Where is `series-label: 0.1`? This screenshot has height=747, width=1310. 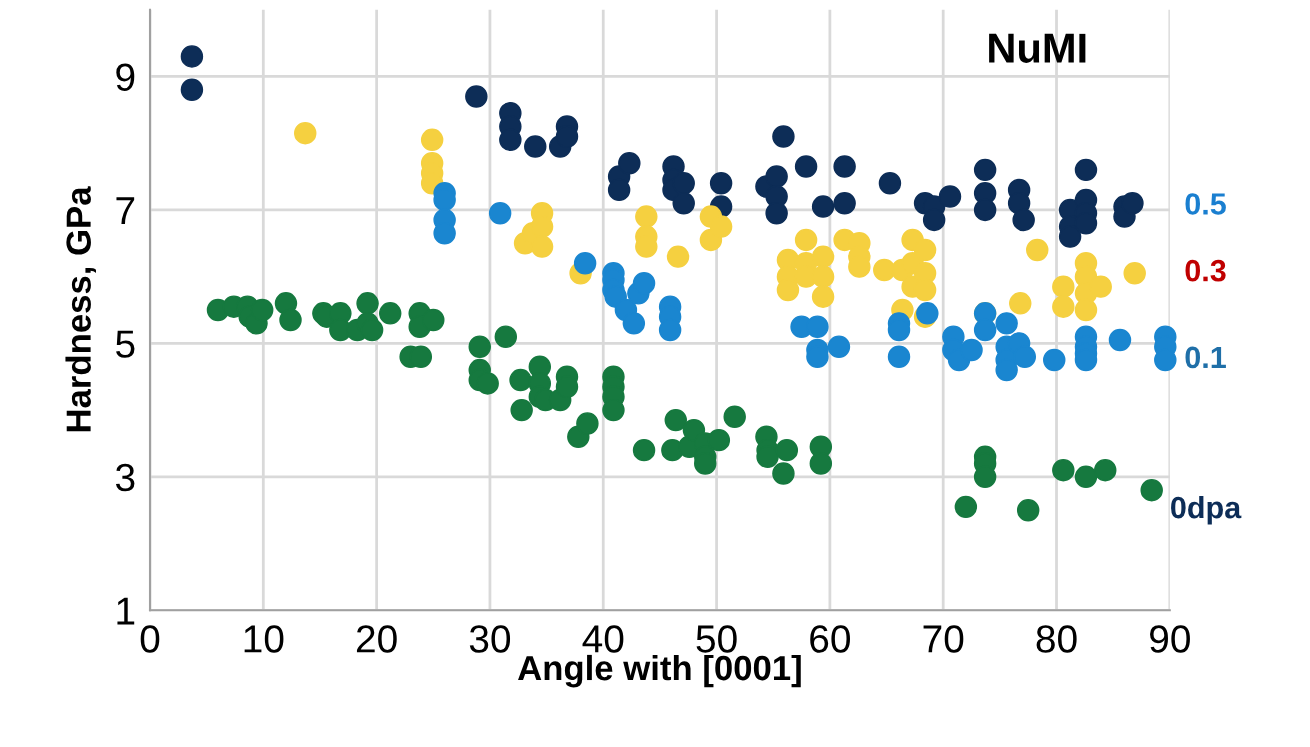 series-label: 0.1 is located at coordinates (1205, 357).